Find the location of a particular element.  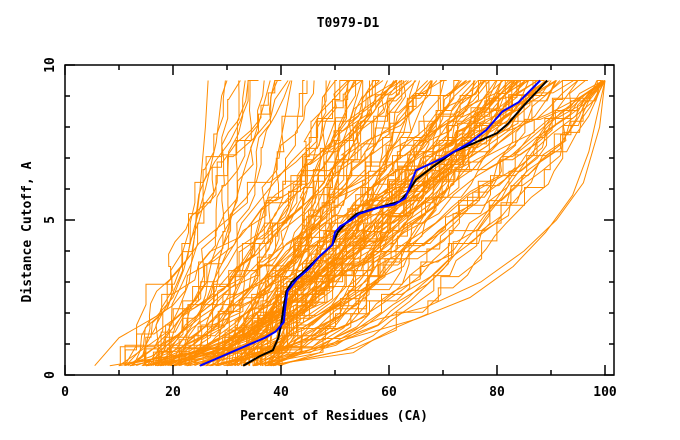

x-tick-label: 60 is located at coordinates (389, 392).